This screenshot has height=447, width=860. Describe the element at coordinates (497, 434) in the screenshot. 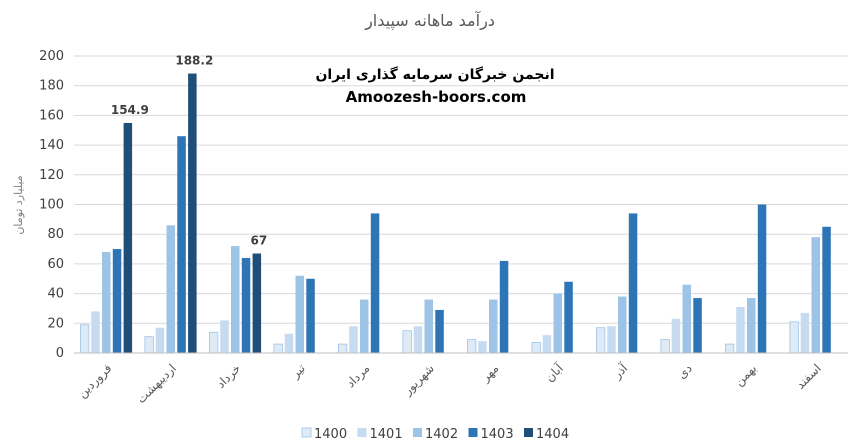

I see `legend-label: 1403` at that location.